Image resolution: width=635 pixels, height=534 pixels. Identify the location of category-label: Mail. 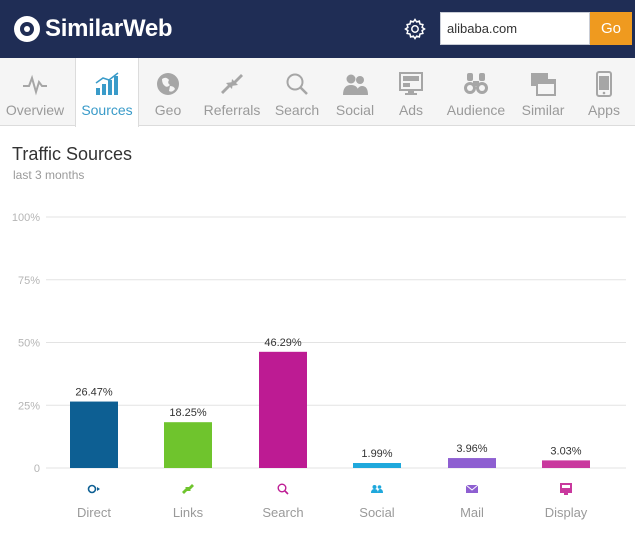
(472, 512).